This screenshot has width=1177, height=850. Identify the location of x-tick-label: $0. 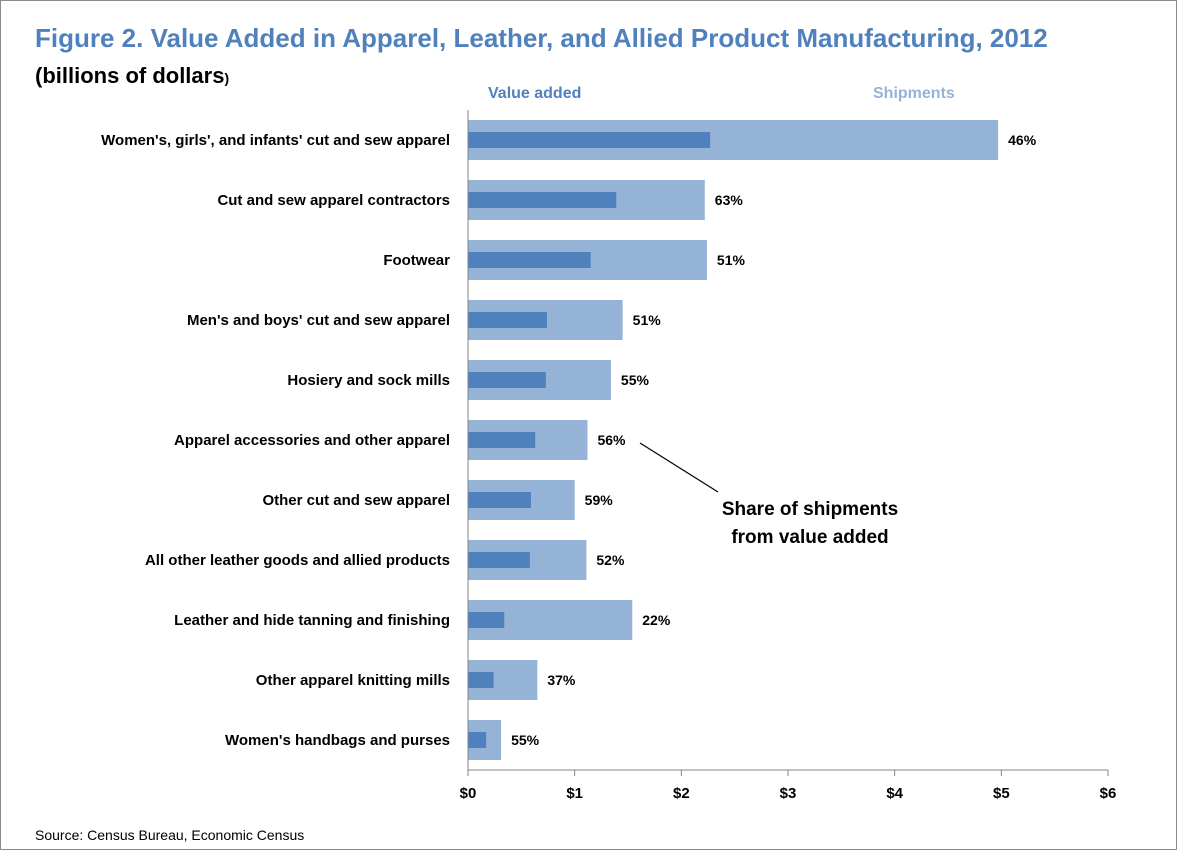
(468, 793).